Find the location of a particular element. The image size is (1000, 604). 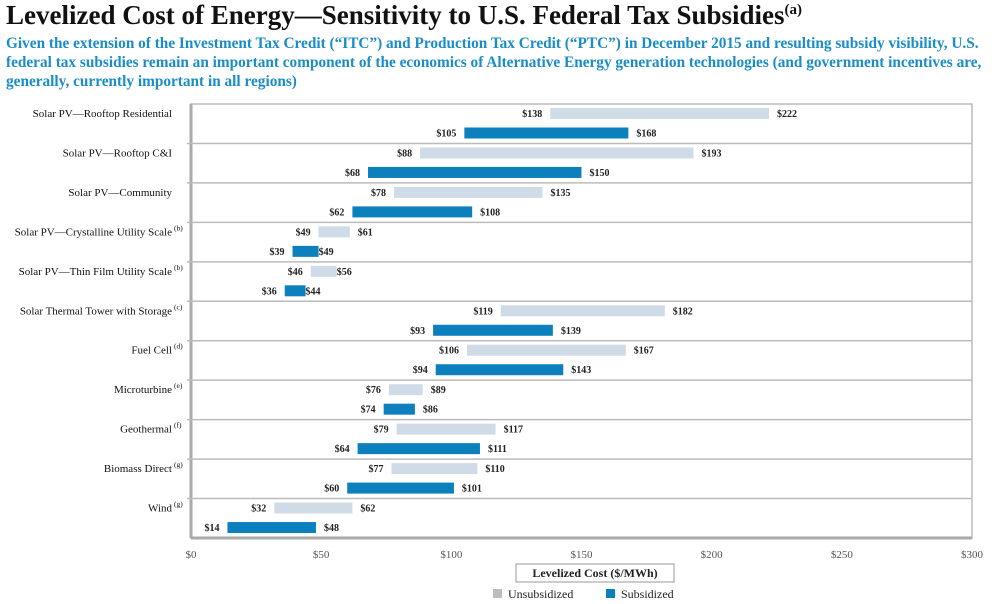

bar-low-label: $49 is located at coordinates (303, 232).